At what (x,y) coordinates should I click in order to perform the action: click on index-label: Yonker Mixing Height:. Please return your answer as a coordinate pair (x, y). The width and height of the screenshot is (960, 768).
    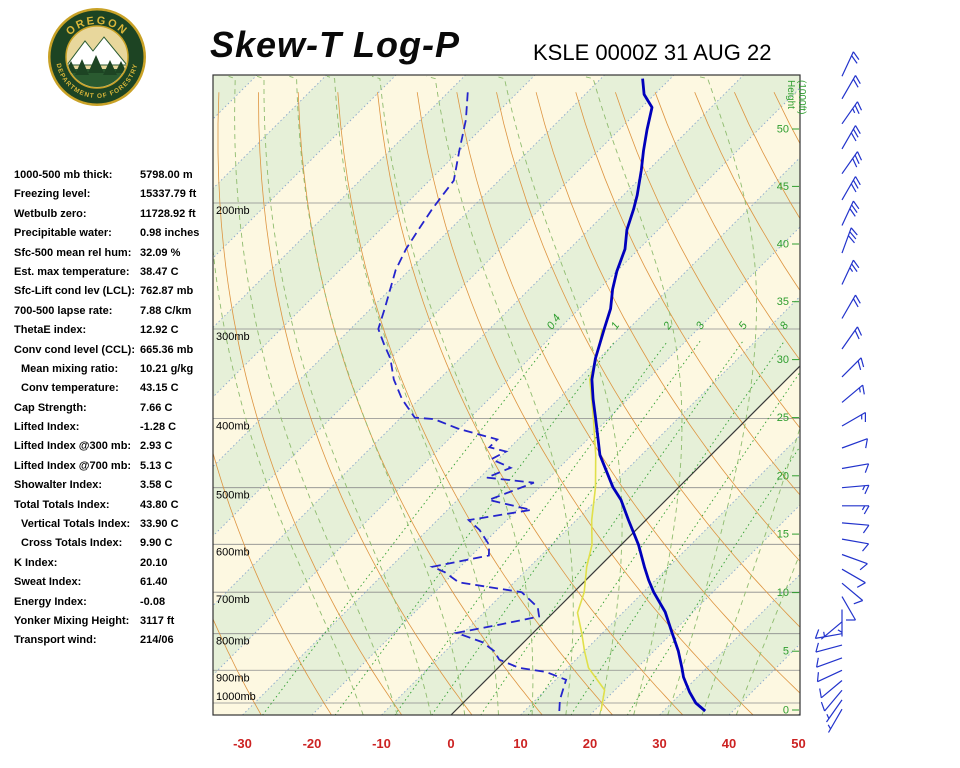
    Looking at the image, I should click on (72, 620).